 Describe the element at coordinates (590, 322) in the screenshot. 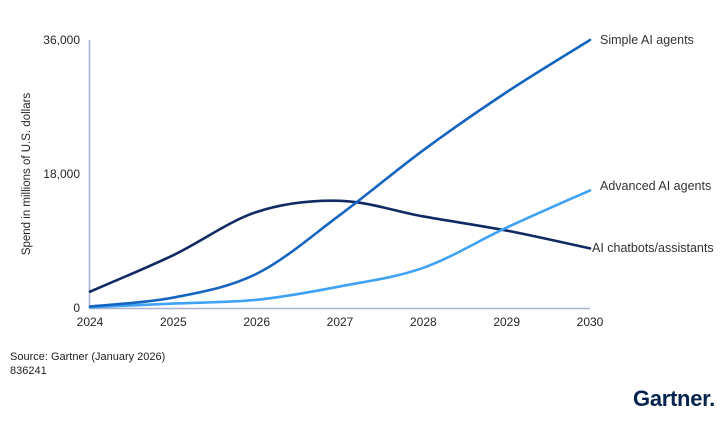

I see `x-tick-label: 2030` at that location.